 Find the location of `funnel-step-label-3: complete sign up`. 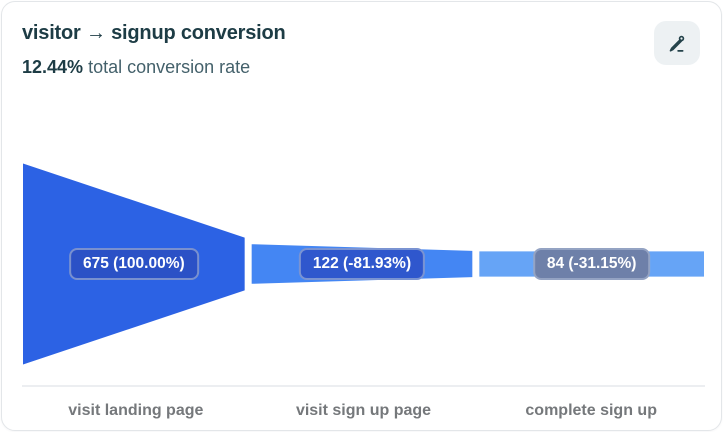

funnel-step-label-3: complete sign up is located at coordinates (591, 410).